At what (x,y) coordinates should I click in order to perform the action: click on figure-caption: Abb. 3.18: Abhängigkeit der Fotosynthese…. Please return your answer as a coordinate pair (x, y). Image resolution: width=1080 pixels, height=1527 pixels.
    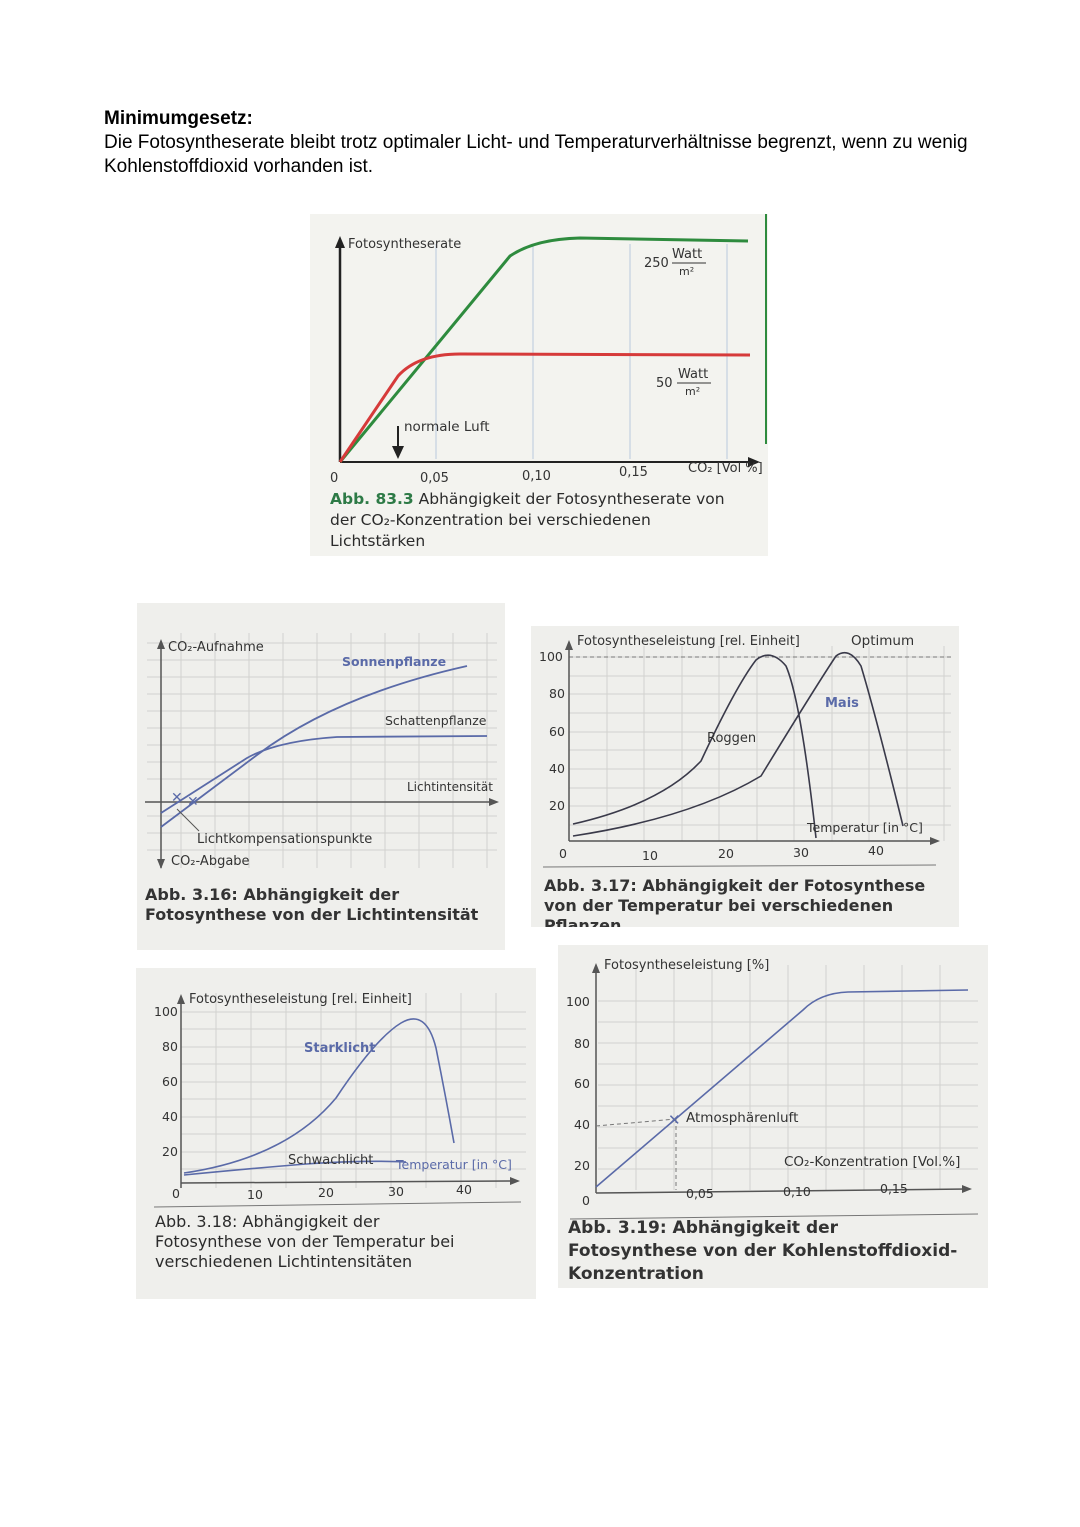
    Looking at the image, I should click on (305, 1241).